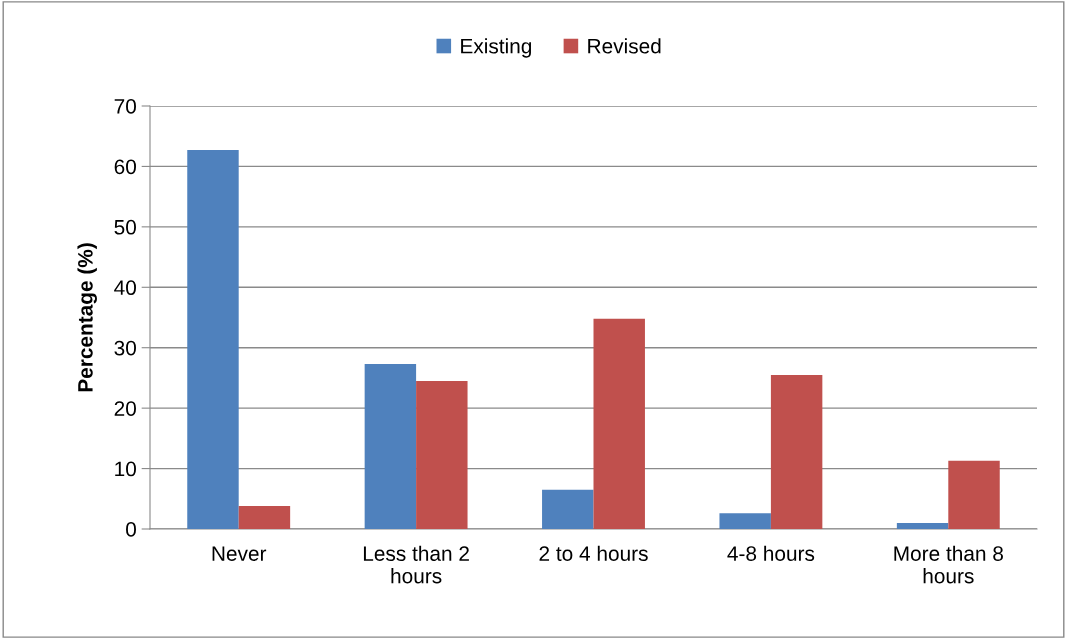  Describe the element at coordinates (125, 227) in the screenshot. I see `y-tick-label: 50` at that location.